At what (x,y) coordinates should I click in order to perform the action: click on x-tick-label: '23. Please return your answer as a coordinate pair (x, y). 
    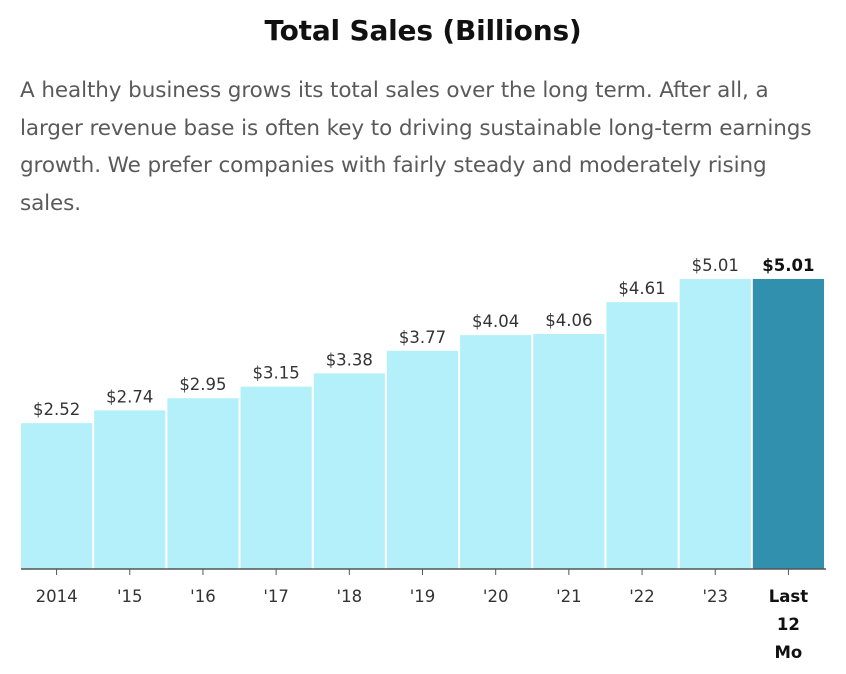
    Looking at the image, I should click on (715, 596).